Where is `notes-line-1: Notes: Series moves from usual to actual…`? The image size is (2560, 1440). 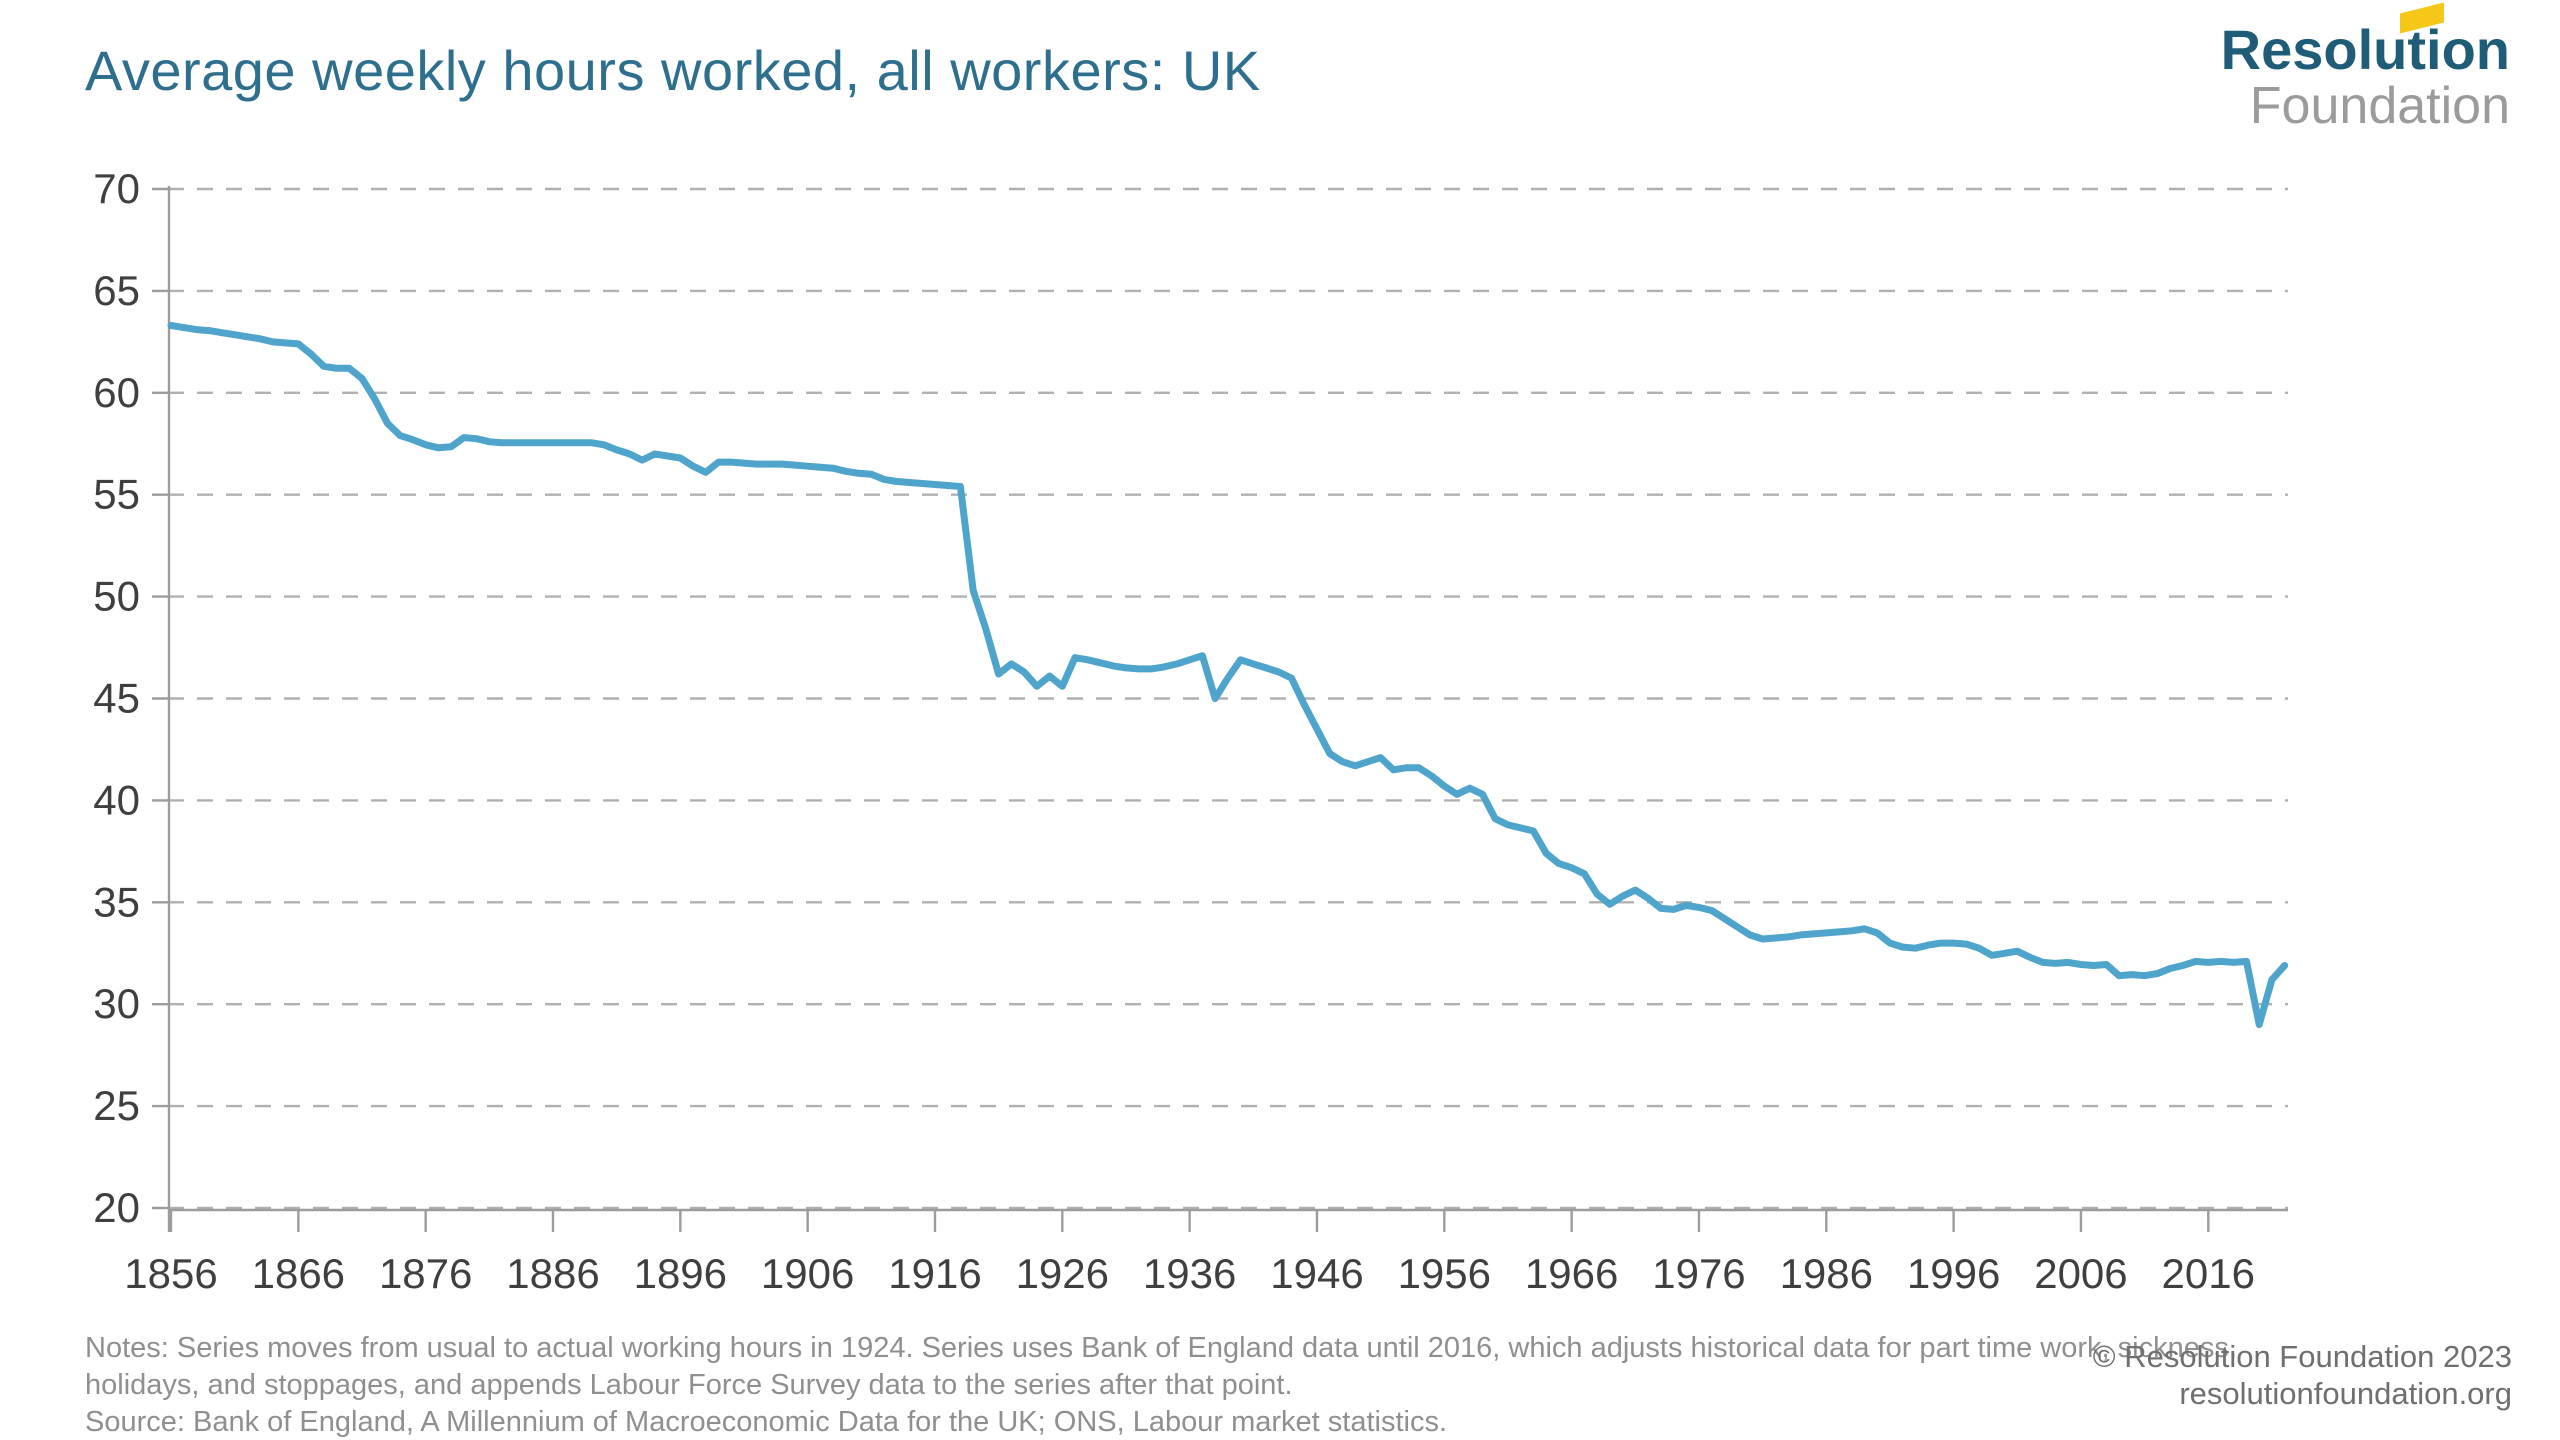 notes-line-1: Notes: Series moves from usual to actual… is located at coordinates (1161, 1348).